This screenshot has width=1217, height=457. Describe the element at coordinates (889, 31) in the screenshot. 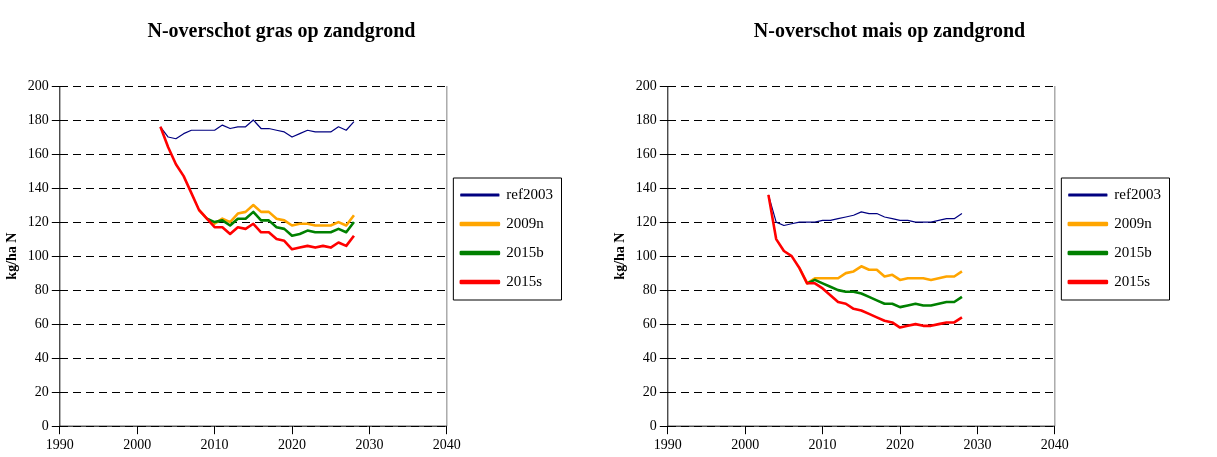

I see `chart-title: N-overschot mais op zandgrond` at that location.